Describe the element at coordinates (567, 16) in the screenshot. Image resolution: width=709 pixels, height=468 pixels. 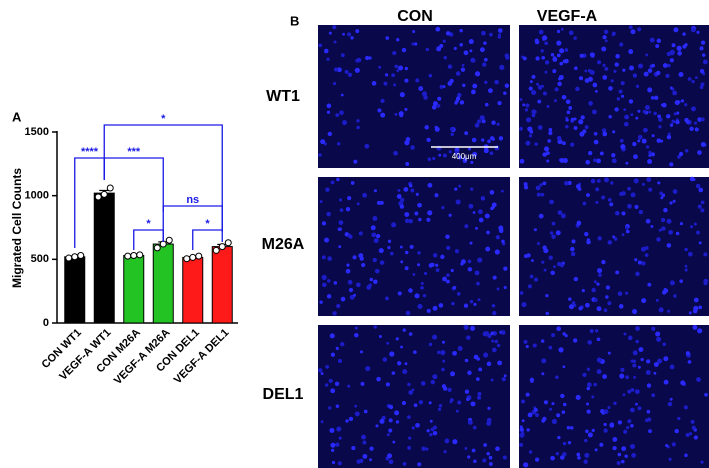
I see `column-header: VEGF-A` at that location.